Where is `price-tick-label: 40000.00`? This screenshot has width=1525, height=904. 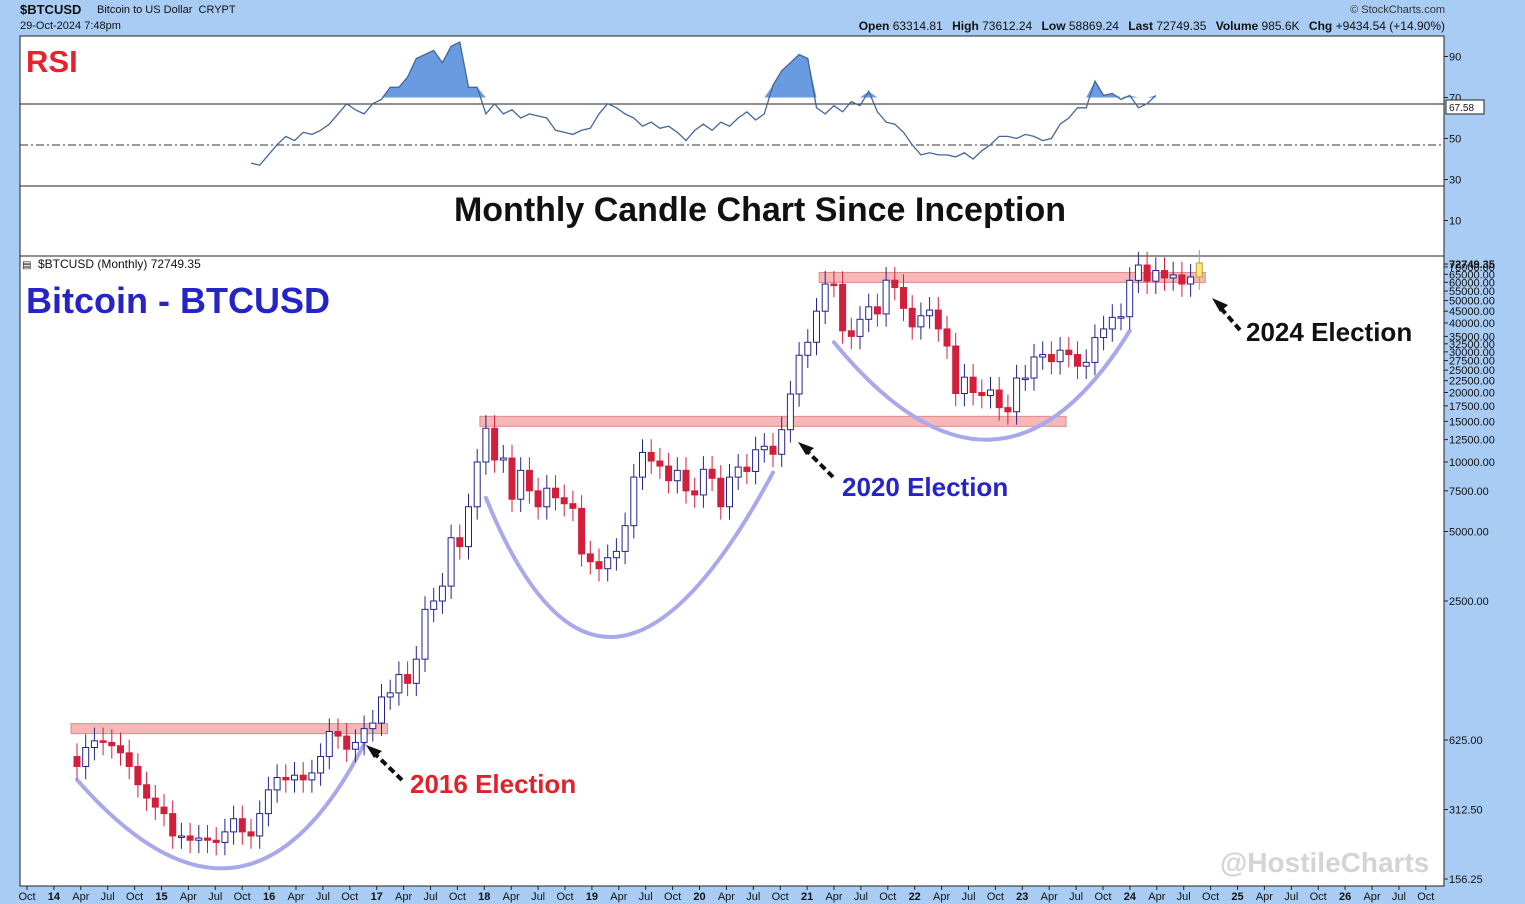
price-tick-label: 40000.00 is located at coordinates (1472, 324).